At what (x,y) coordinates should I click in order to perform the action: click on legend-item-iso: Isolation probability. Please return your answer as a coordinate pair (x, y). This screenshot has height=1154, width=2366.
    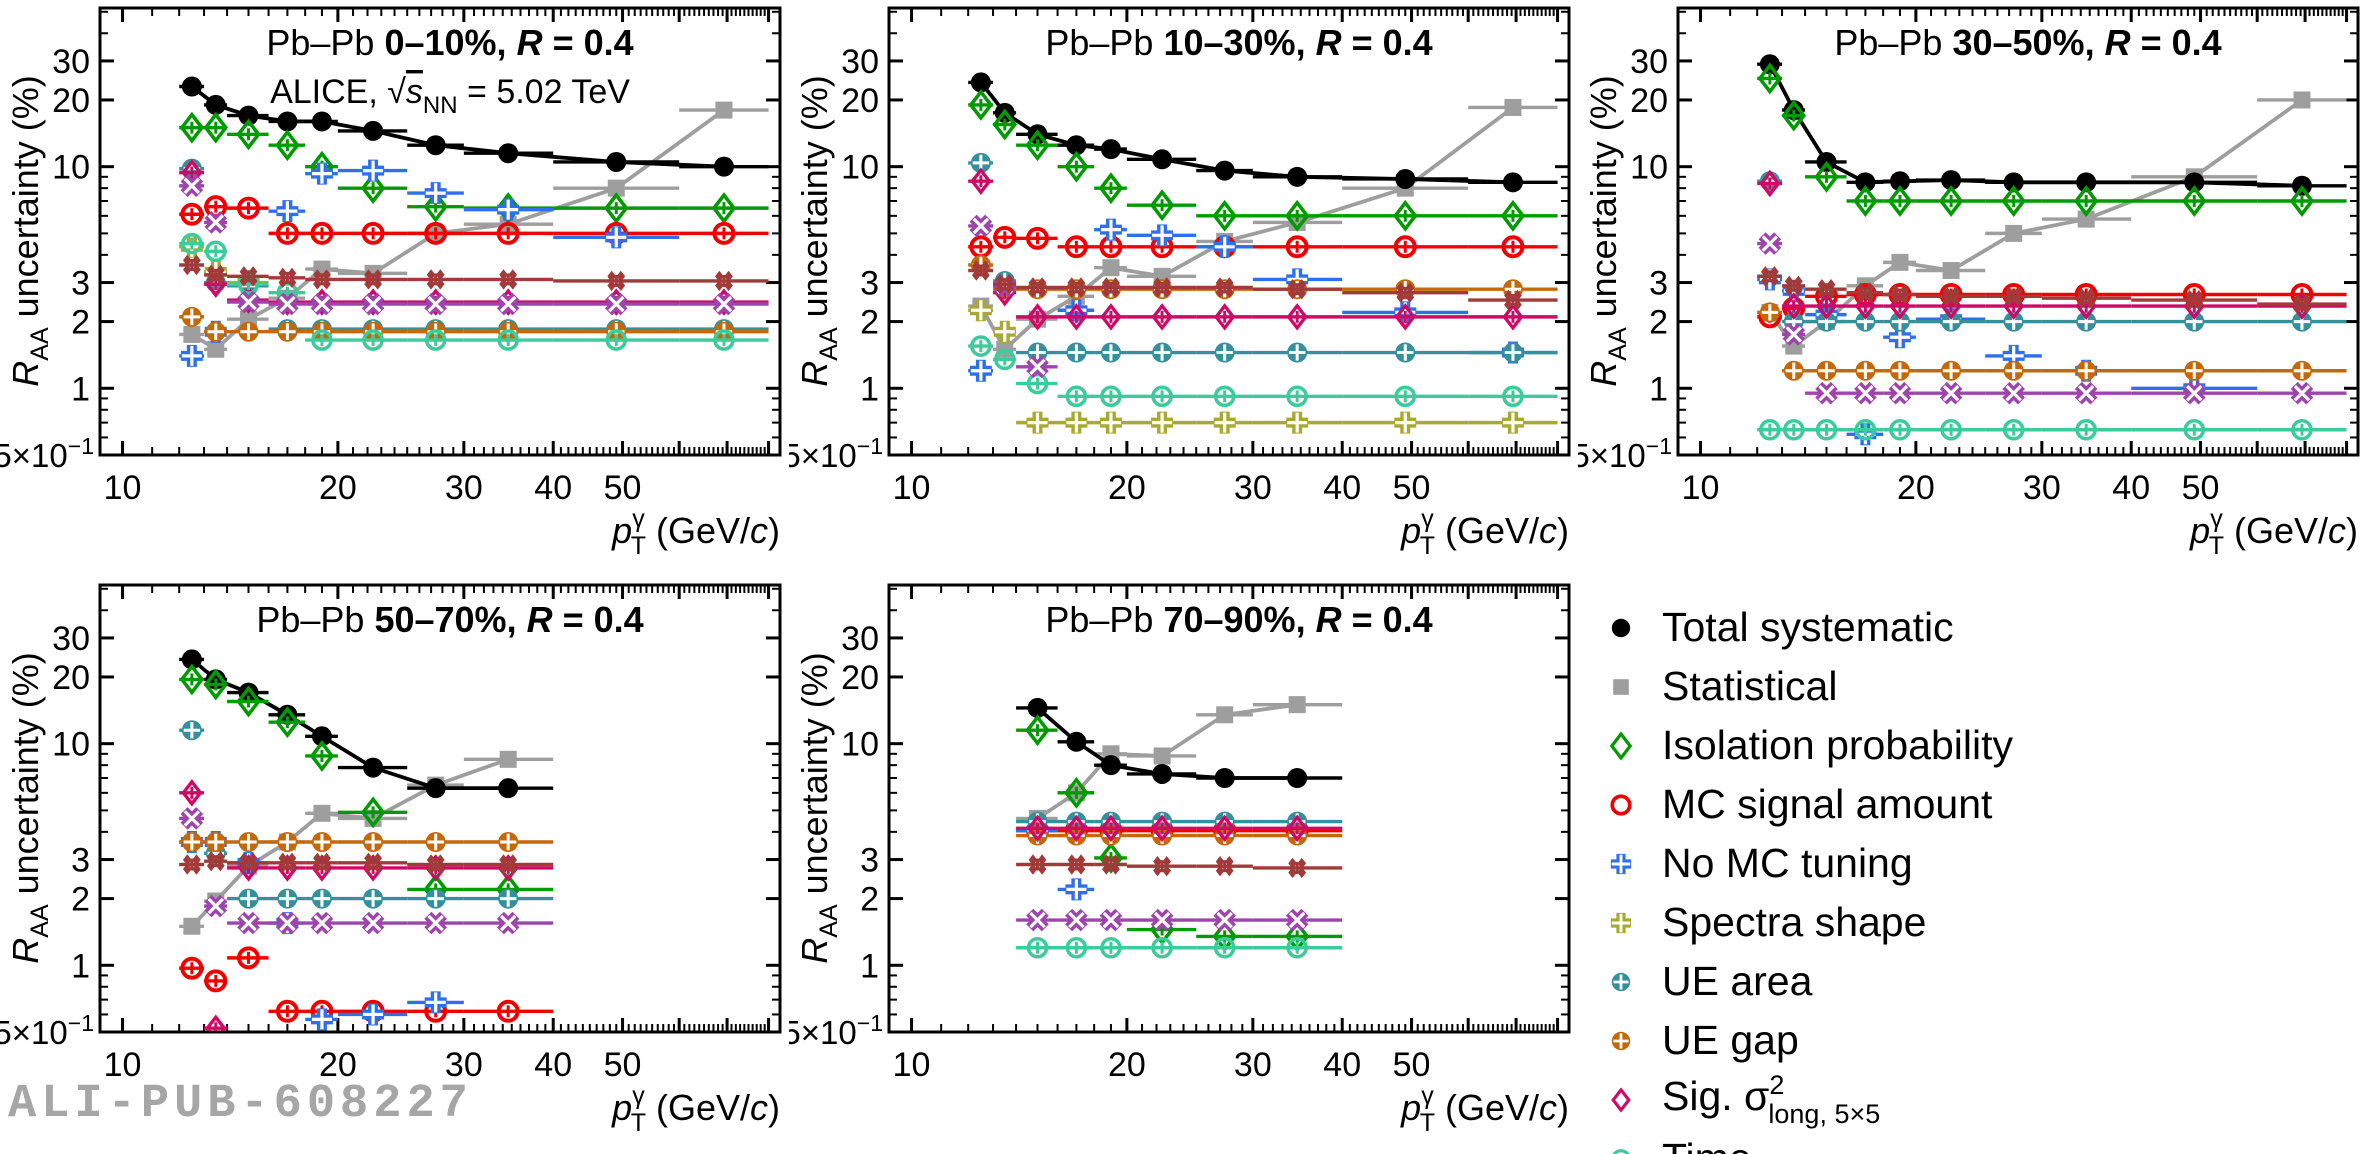
    Looking at the image, I should click on (1978, 745).